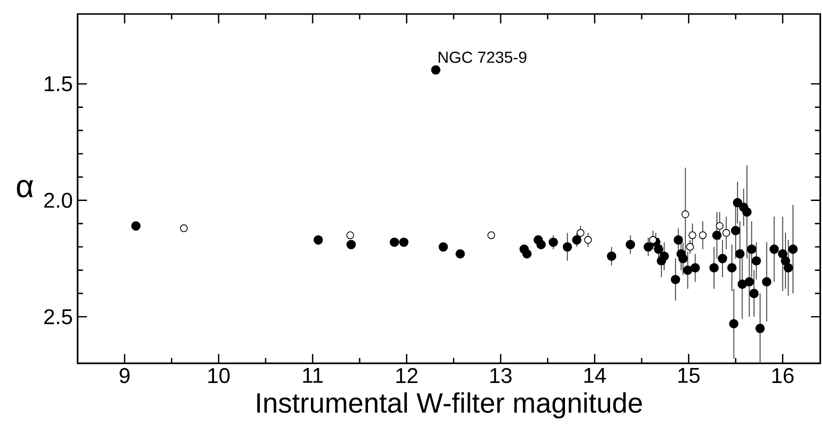  I want to click on x-tick-label: 11, so click(313, 375).